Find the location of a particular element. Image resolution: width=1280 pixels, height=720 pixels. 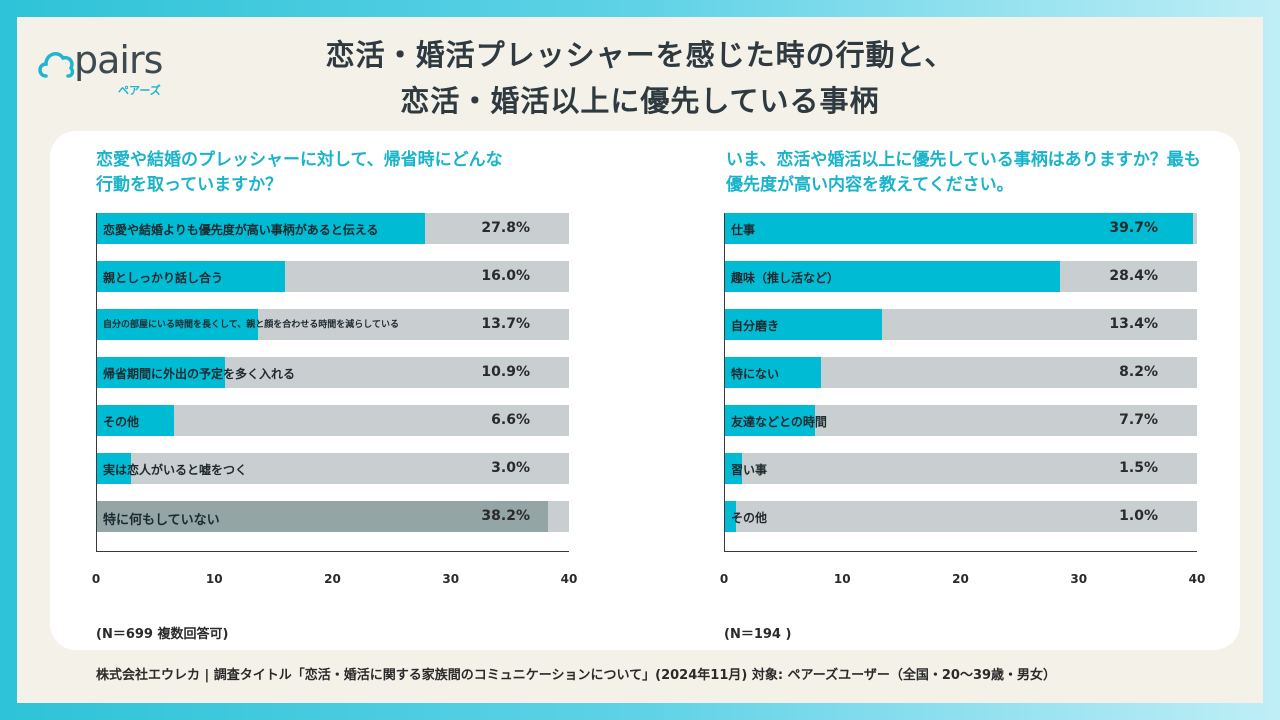

bar-label: 実は恋人がいると嘘をつく is located at coordinates (175, 470).